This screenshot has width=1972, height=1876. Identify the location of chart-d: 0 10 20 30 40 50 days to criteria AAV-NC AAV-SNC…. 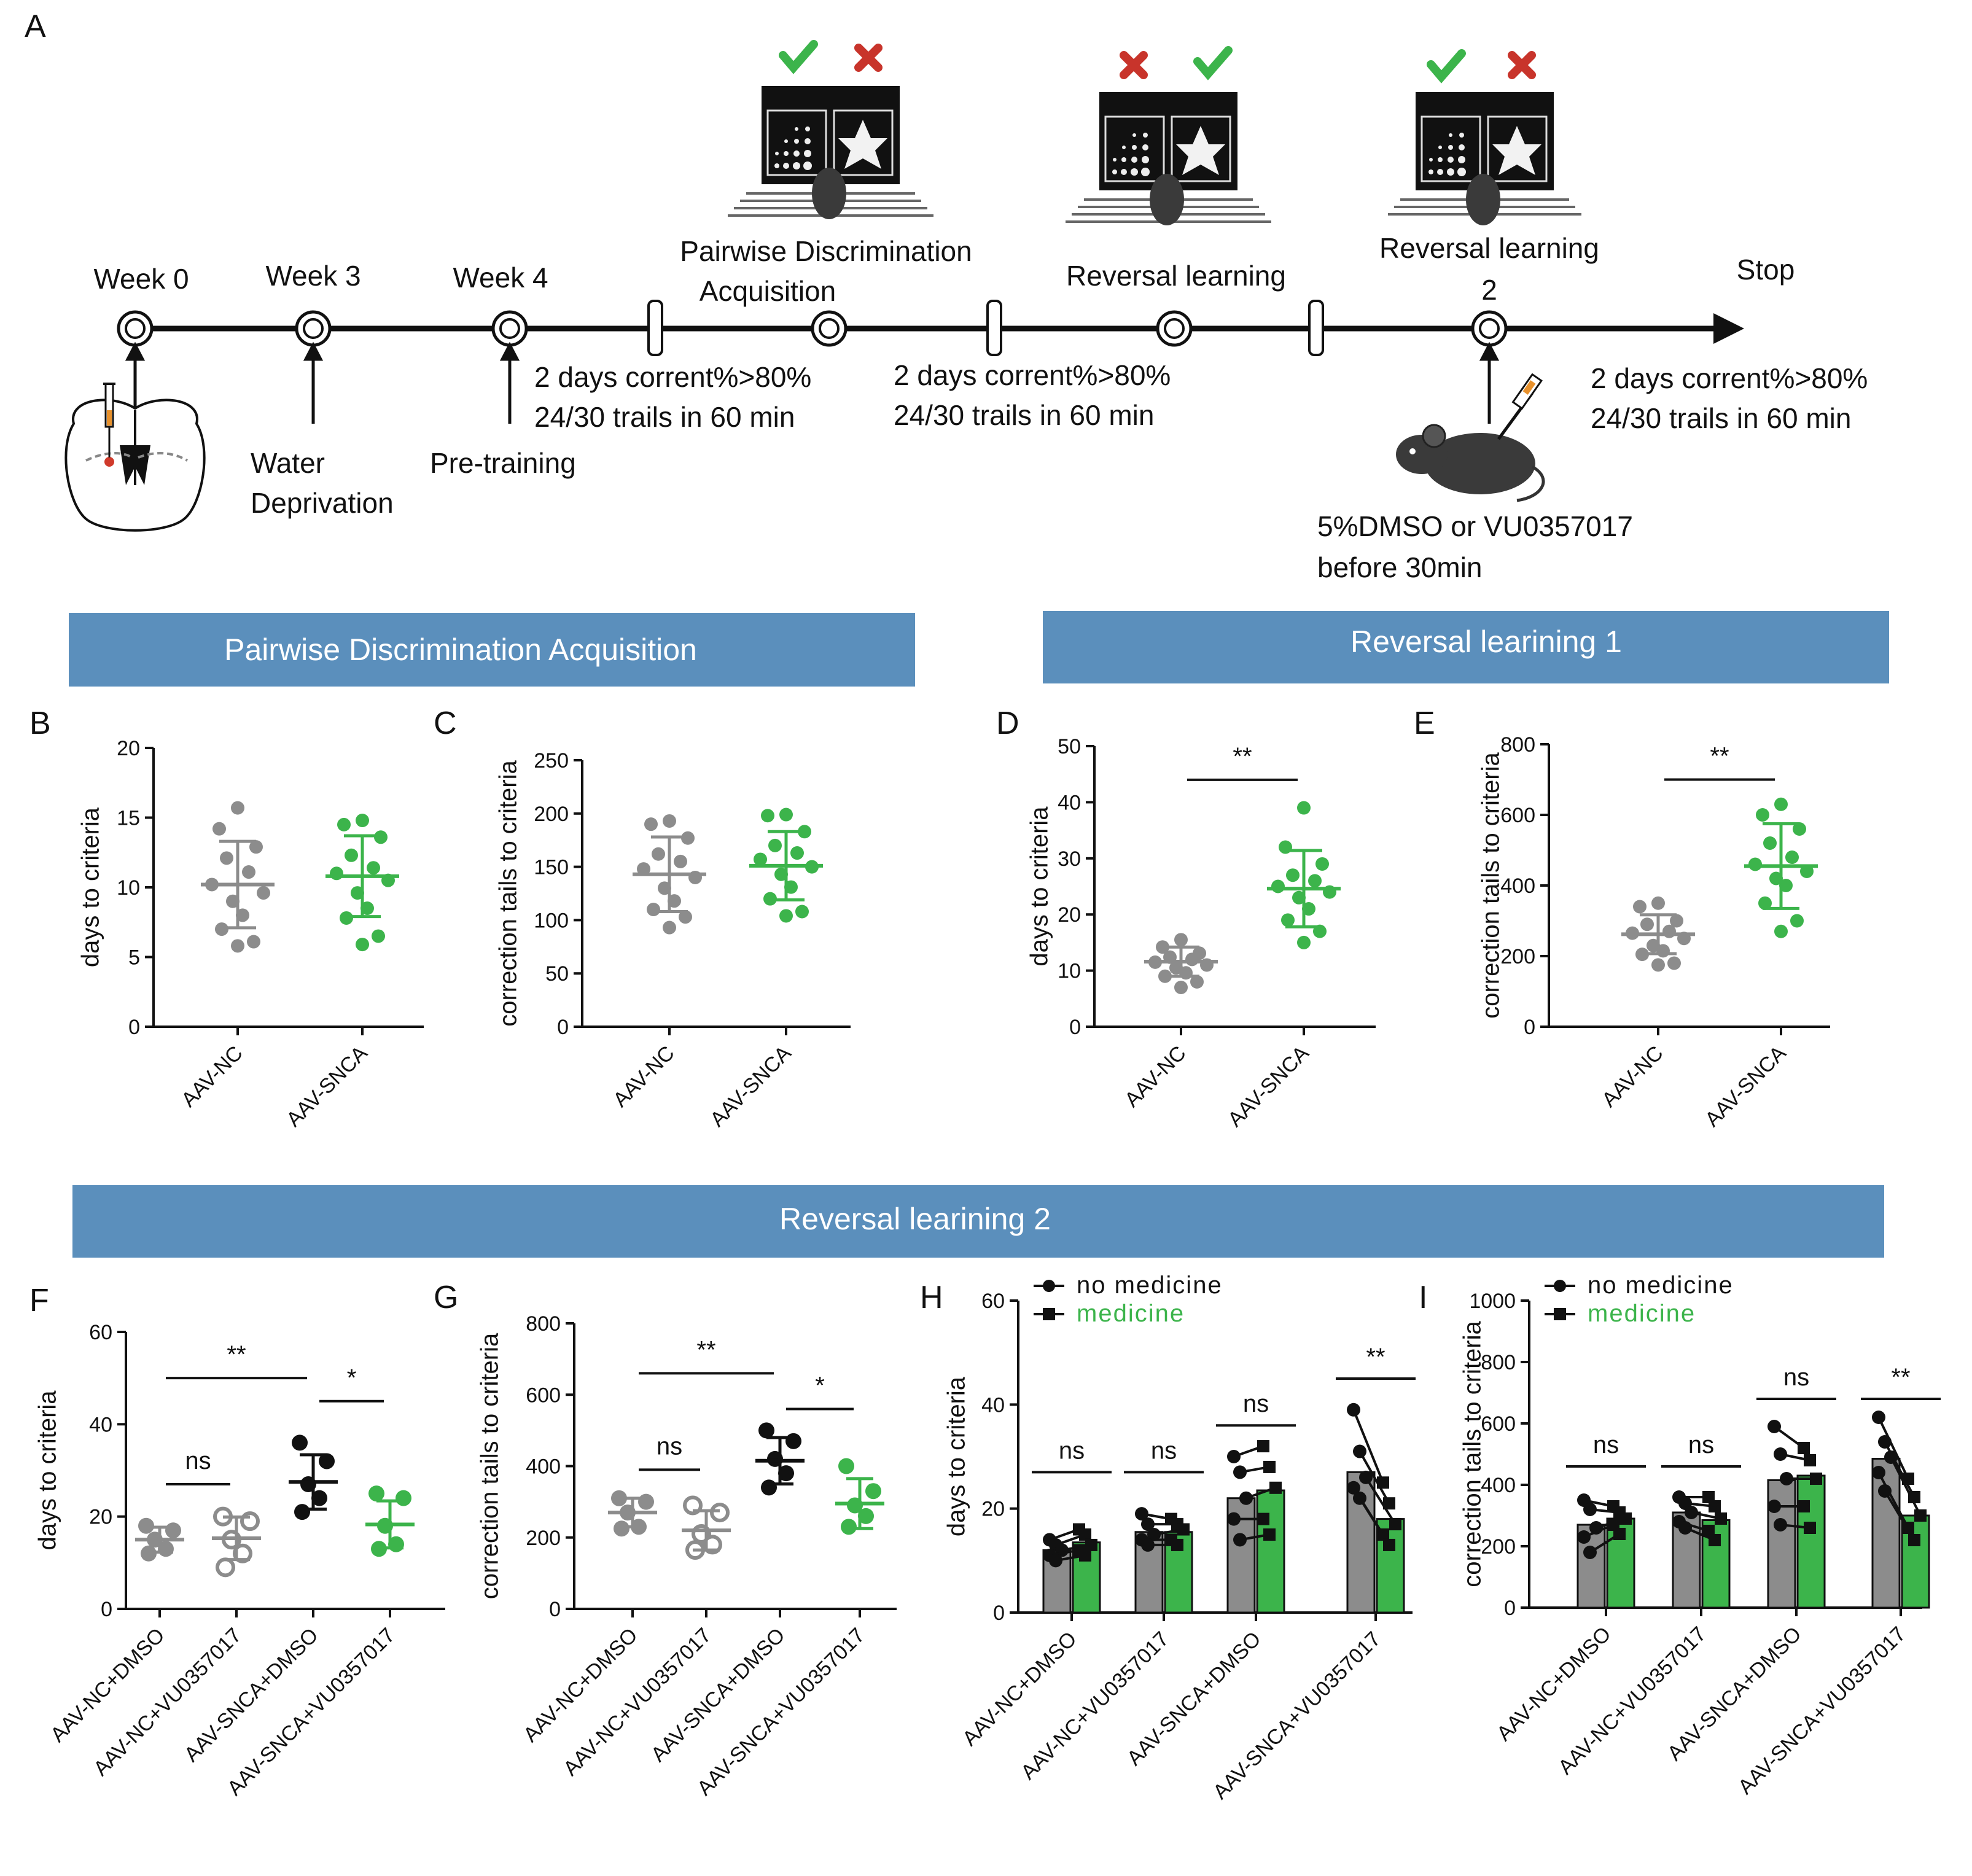
(1201, 933).